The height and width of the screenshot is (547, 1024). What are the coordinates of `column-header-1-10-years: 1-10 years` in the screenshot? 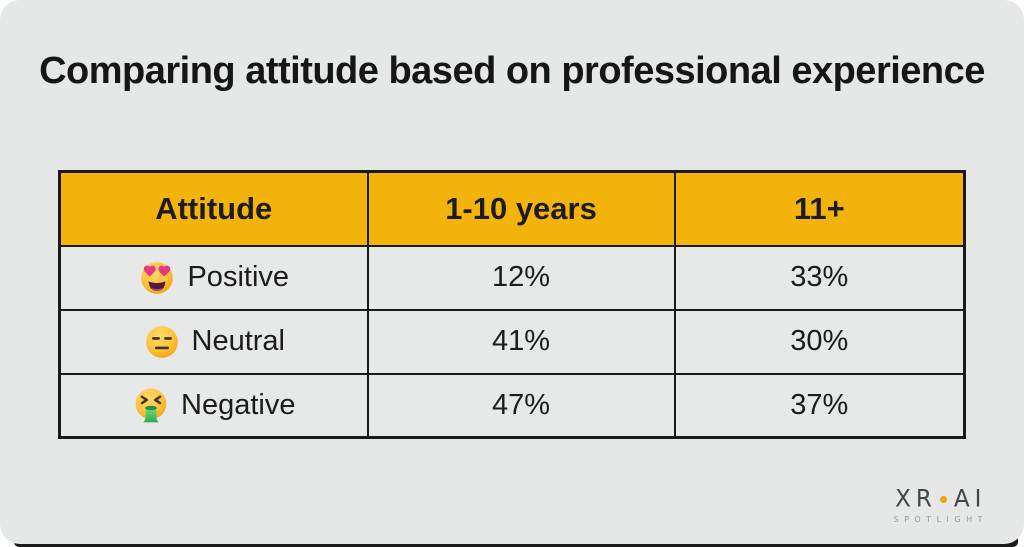 It's located at (521, 208).